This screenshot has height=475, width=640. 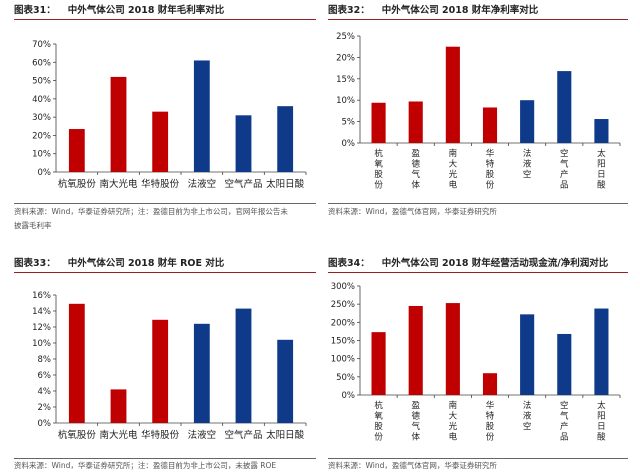 What do you see at coordinates (345, 37) in the screenshot?
I see `y-tick-label: 25%` at bounding box center [345, 37].